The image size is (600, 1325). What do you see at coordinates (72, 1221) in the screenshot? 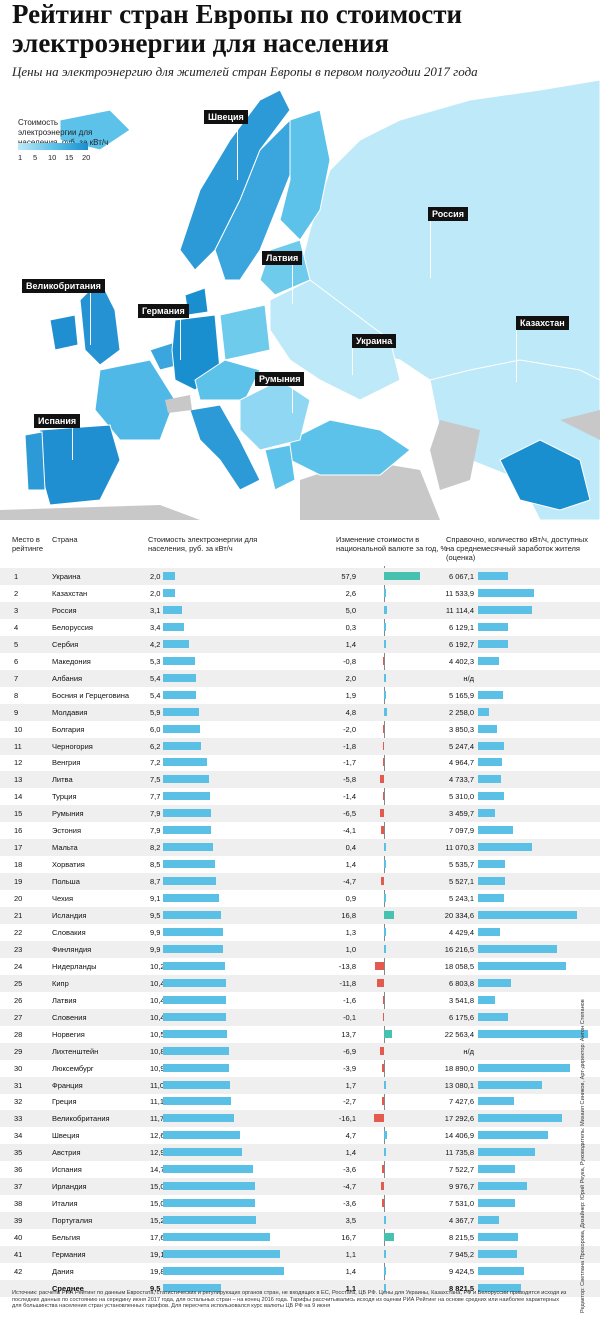
I see `country-cell: Португалия` at bounding box center [72, 1221].